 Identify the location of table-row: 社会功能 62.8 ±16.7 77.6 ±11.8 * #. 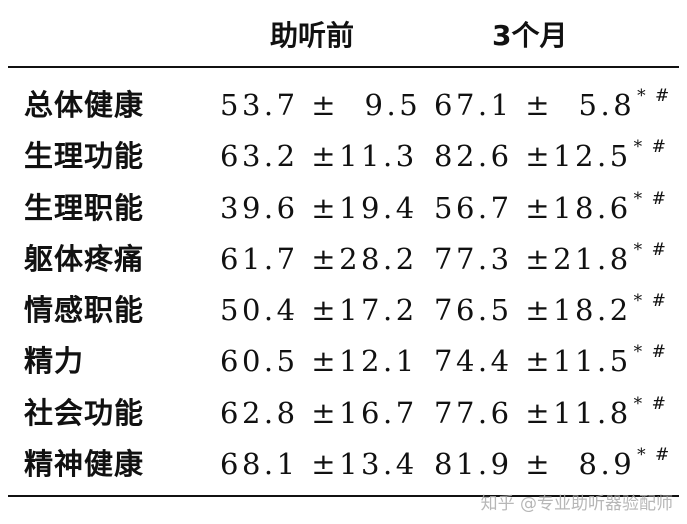
(343, 412).